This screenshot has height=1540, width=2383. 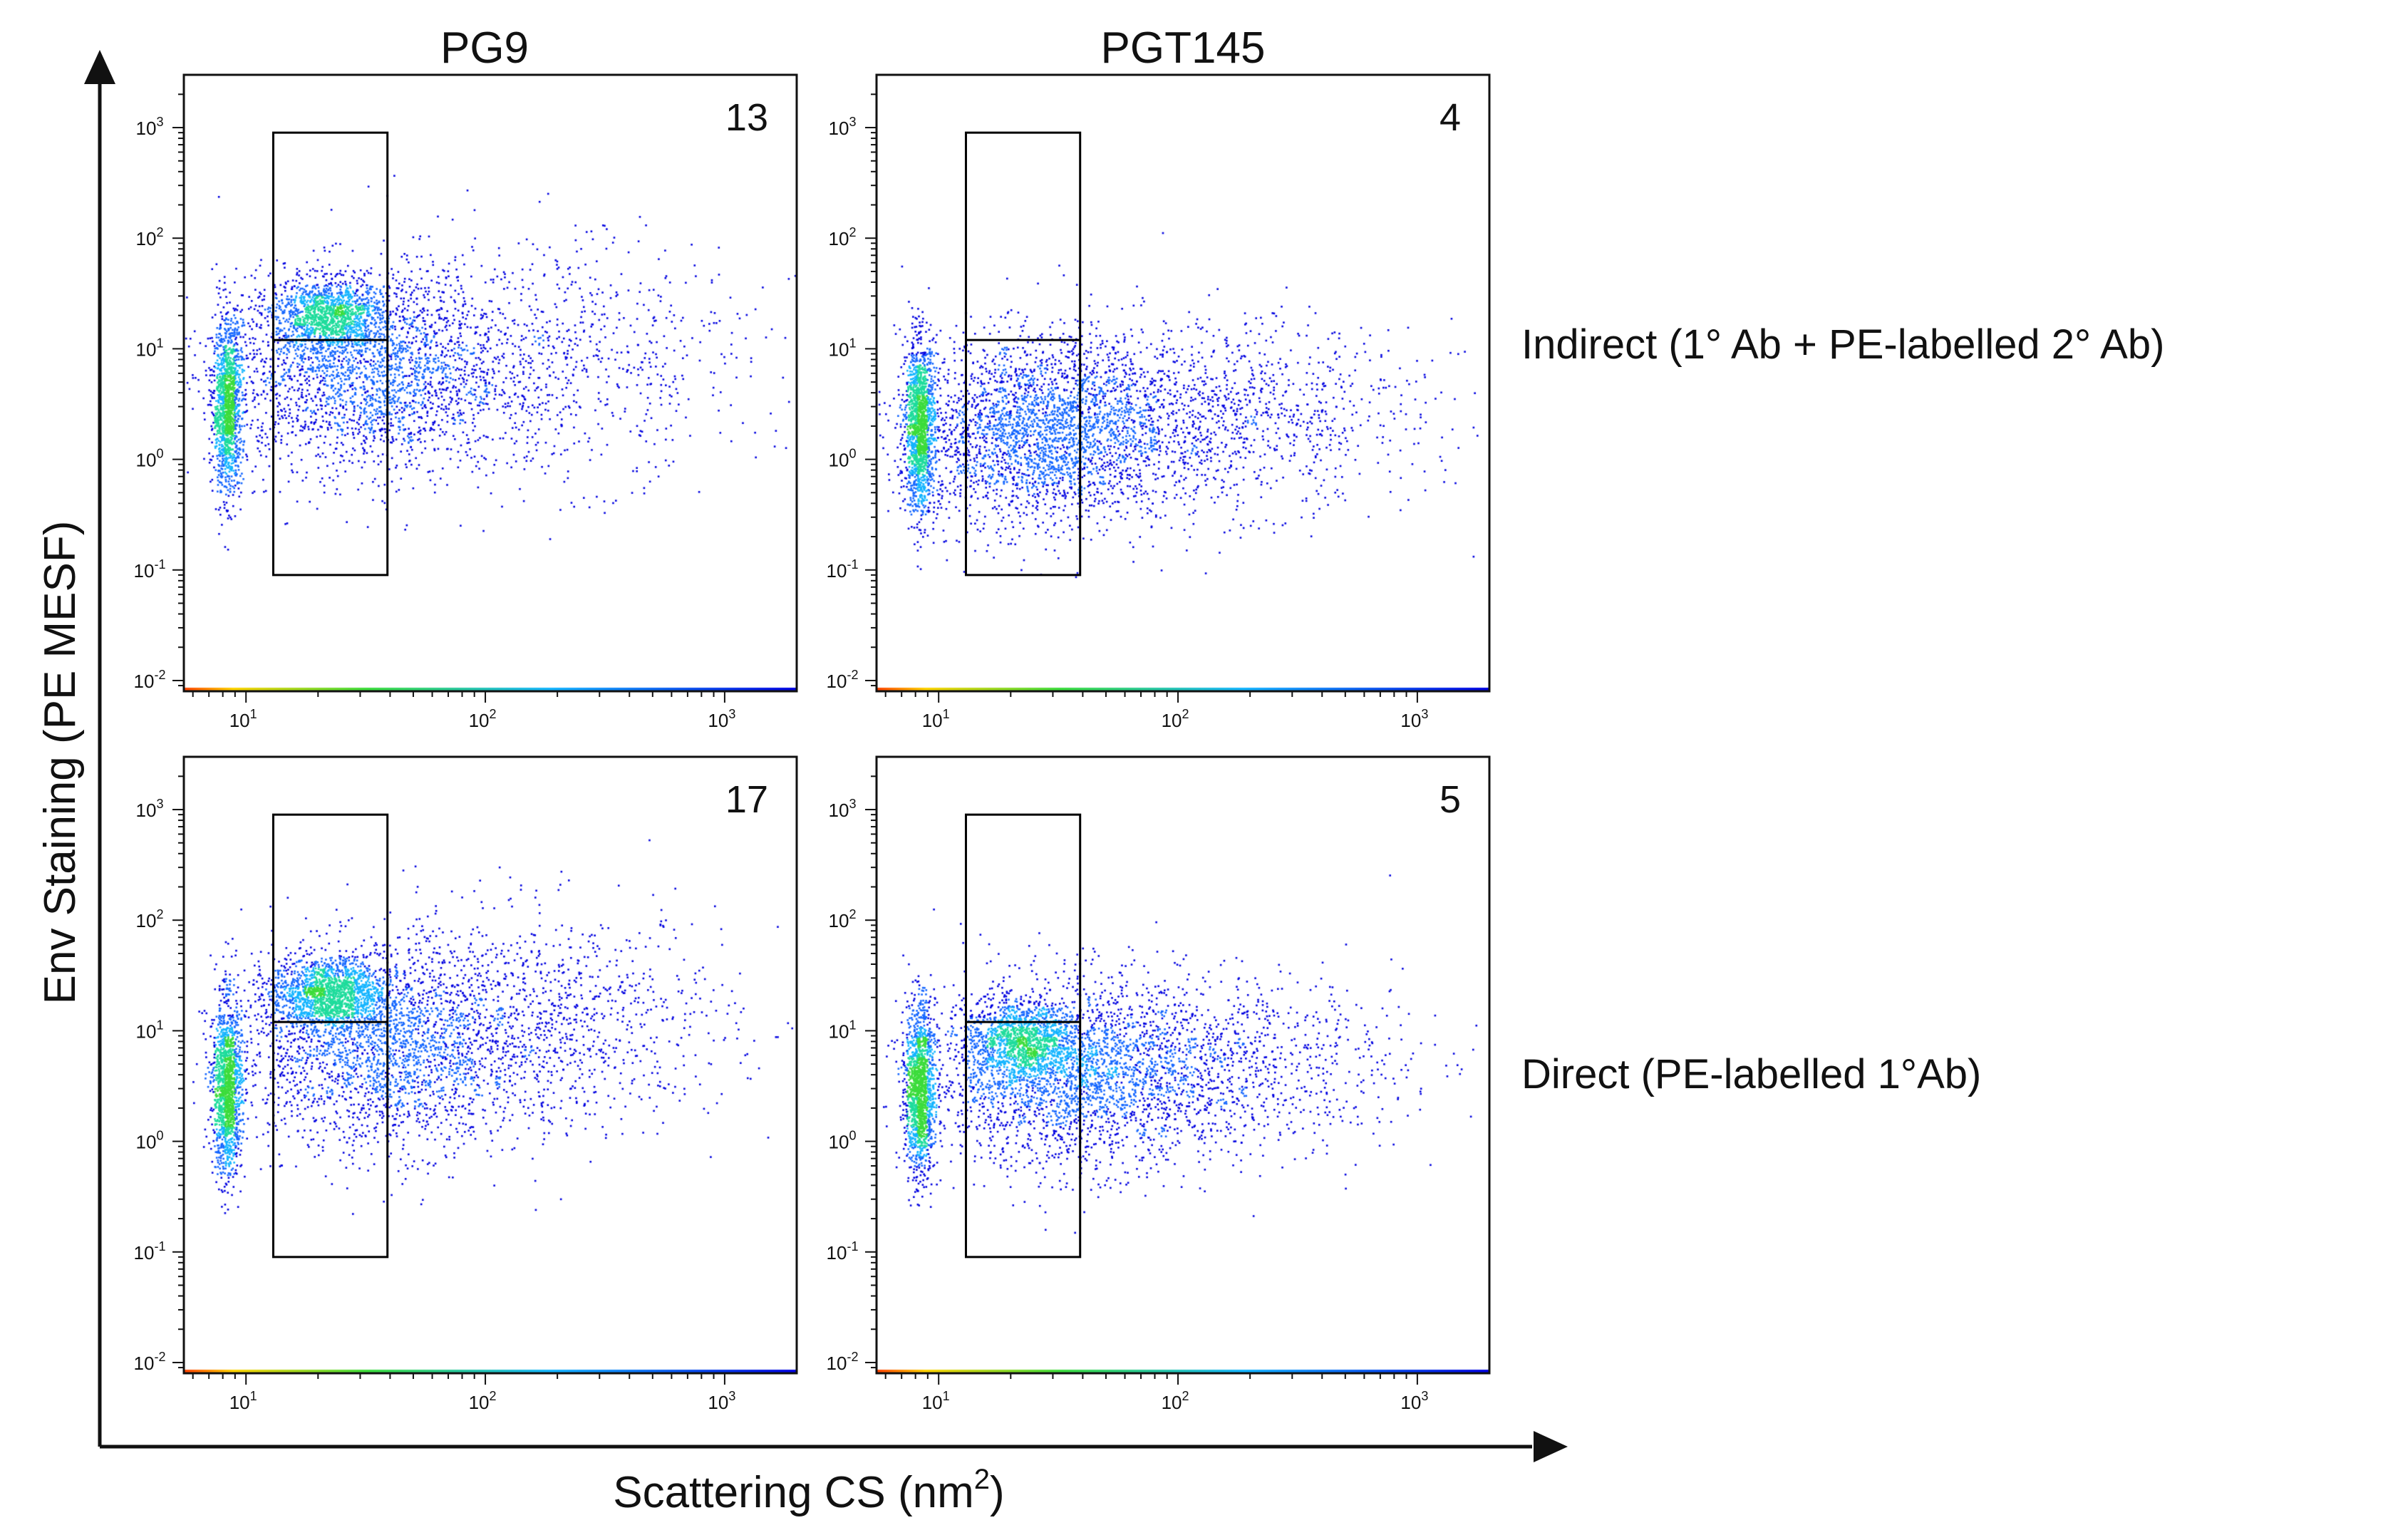 What do you see at coordinates (794, 1492) in the screenshot?
I see `x-axis-label-main: Scattering CS (nm` at bounding box center [794, 1492].